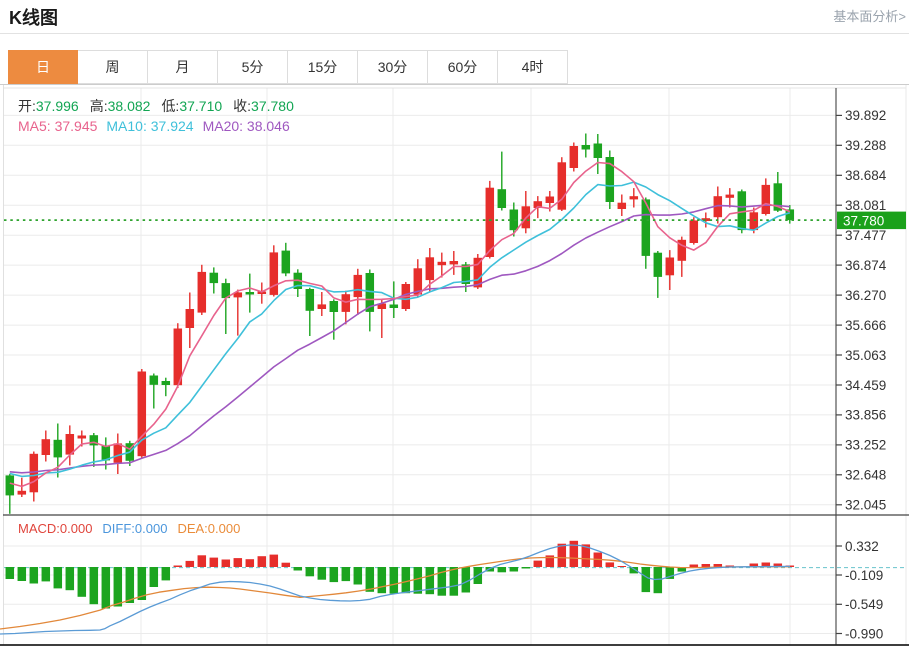 The width and height of the screenshot is (909, 650). What do you see at coordinates (865, 295) in the screenshot?
I see `svg-text: 36.270` at bounding box center [865, 295].